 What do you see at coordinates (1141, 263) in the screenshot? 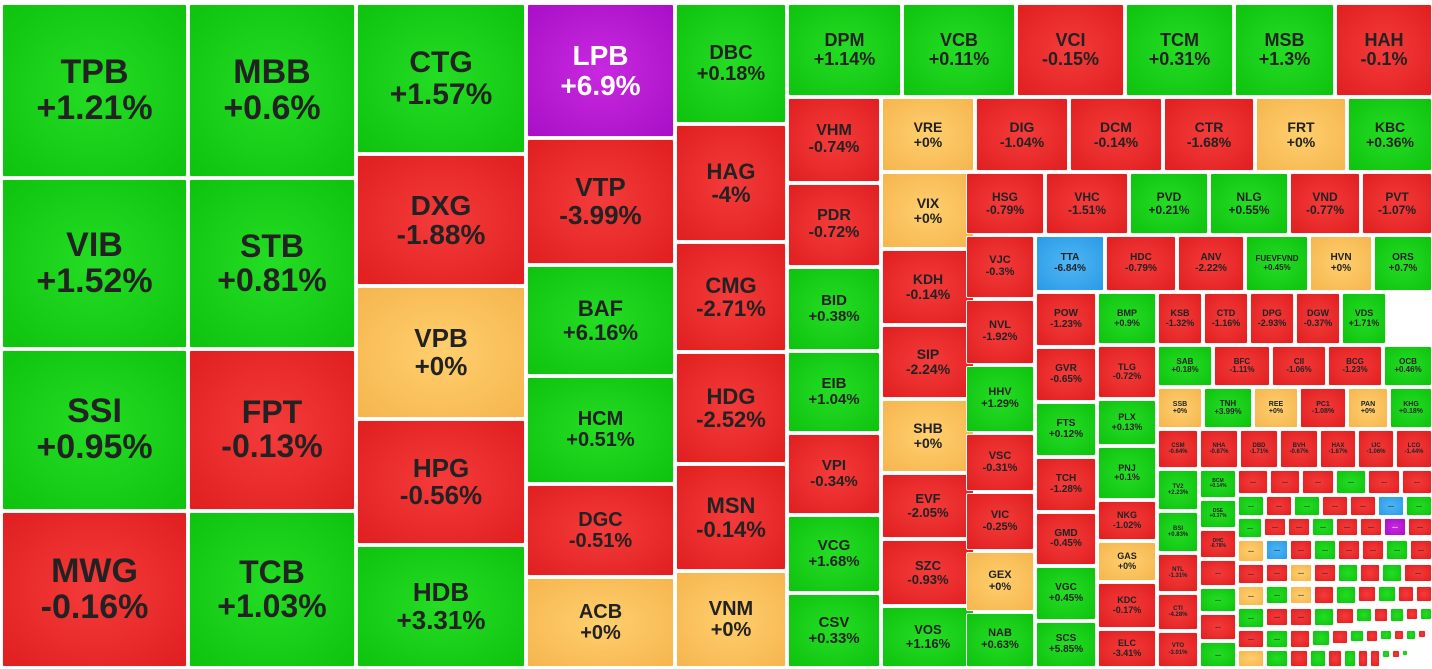
I see `tile-hdc: HDC -0.79%` at bounding box center [1141, 263].